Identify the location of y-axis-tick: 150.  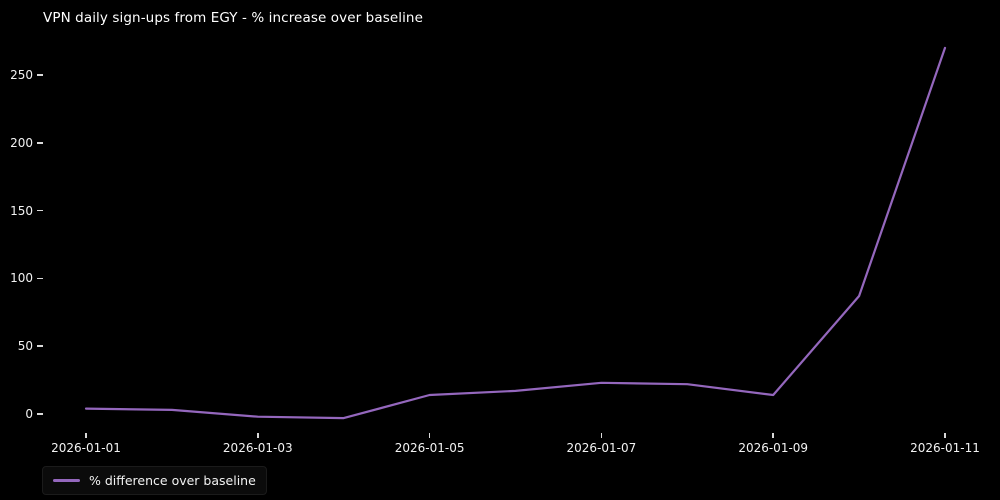
(21, 211).